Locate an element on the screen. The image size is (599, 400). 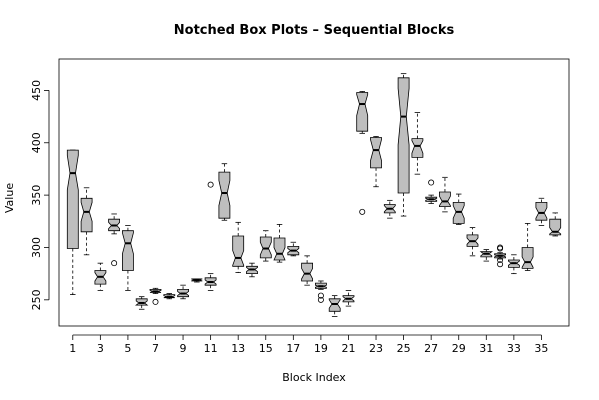
x-axis: 1 3 5 7 9 11 13 15 17 19 21 23 25 27 29 31 33 35 is located at coordinates (308, 344).